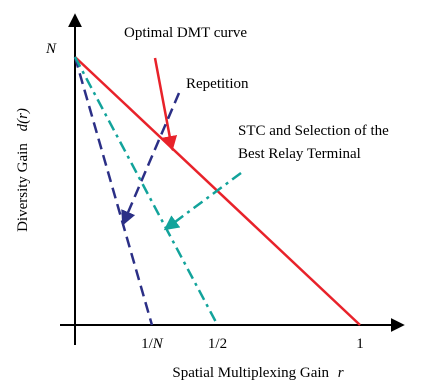 This screenshot has height=387, width=441. Describe the element at coordinates (23, 170) in the screenshot. I see `y-axis-label: Diversity Gain d(r)` at that location.